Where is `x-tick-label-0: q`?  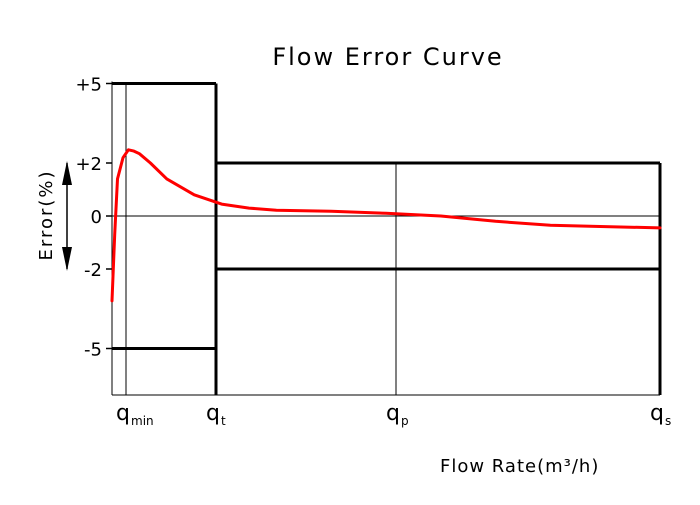
x-tick-label-0: q is located at coordinates (123, 413).